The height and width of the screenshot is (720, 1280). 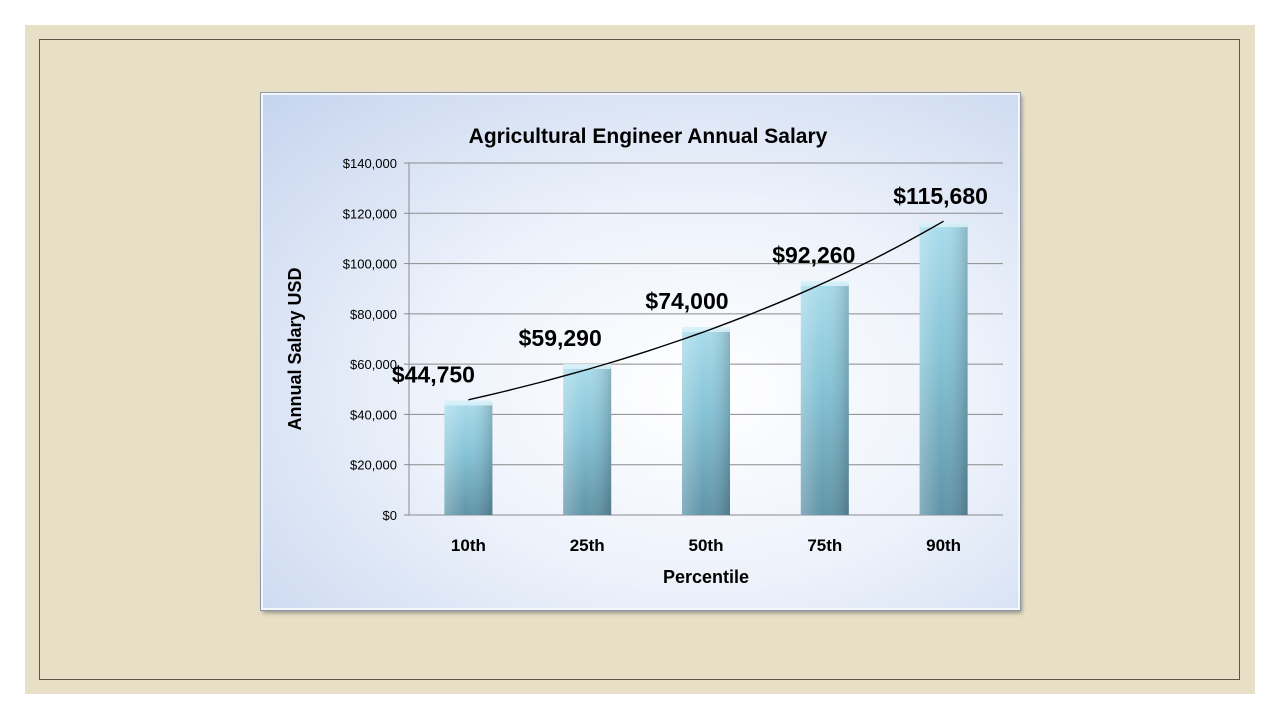 What do you see at coordinates (587, 545) in the screenshot?
I see `x-tick-label: 25th` at bounding box center [587, 545].